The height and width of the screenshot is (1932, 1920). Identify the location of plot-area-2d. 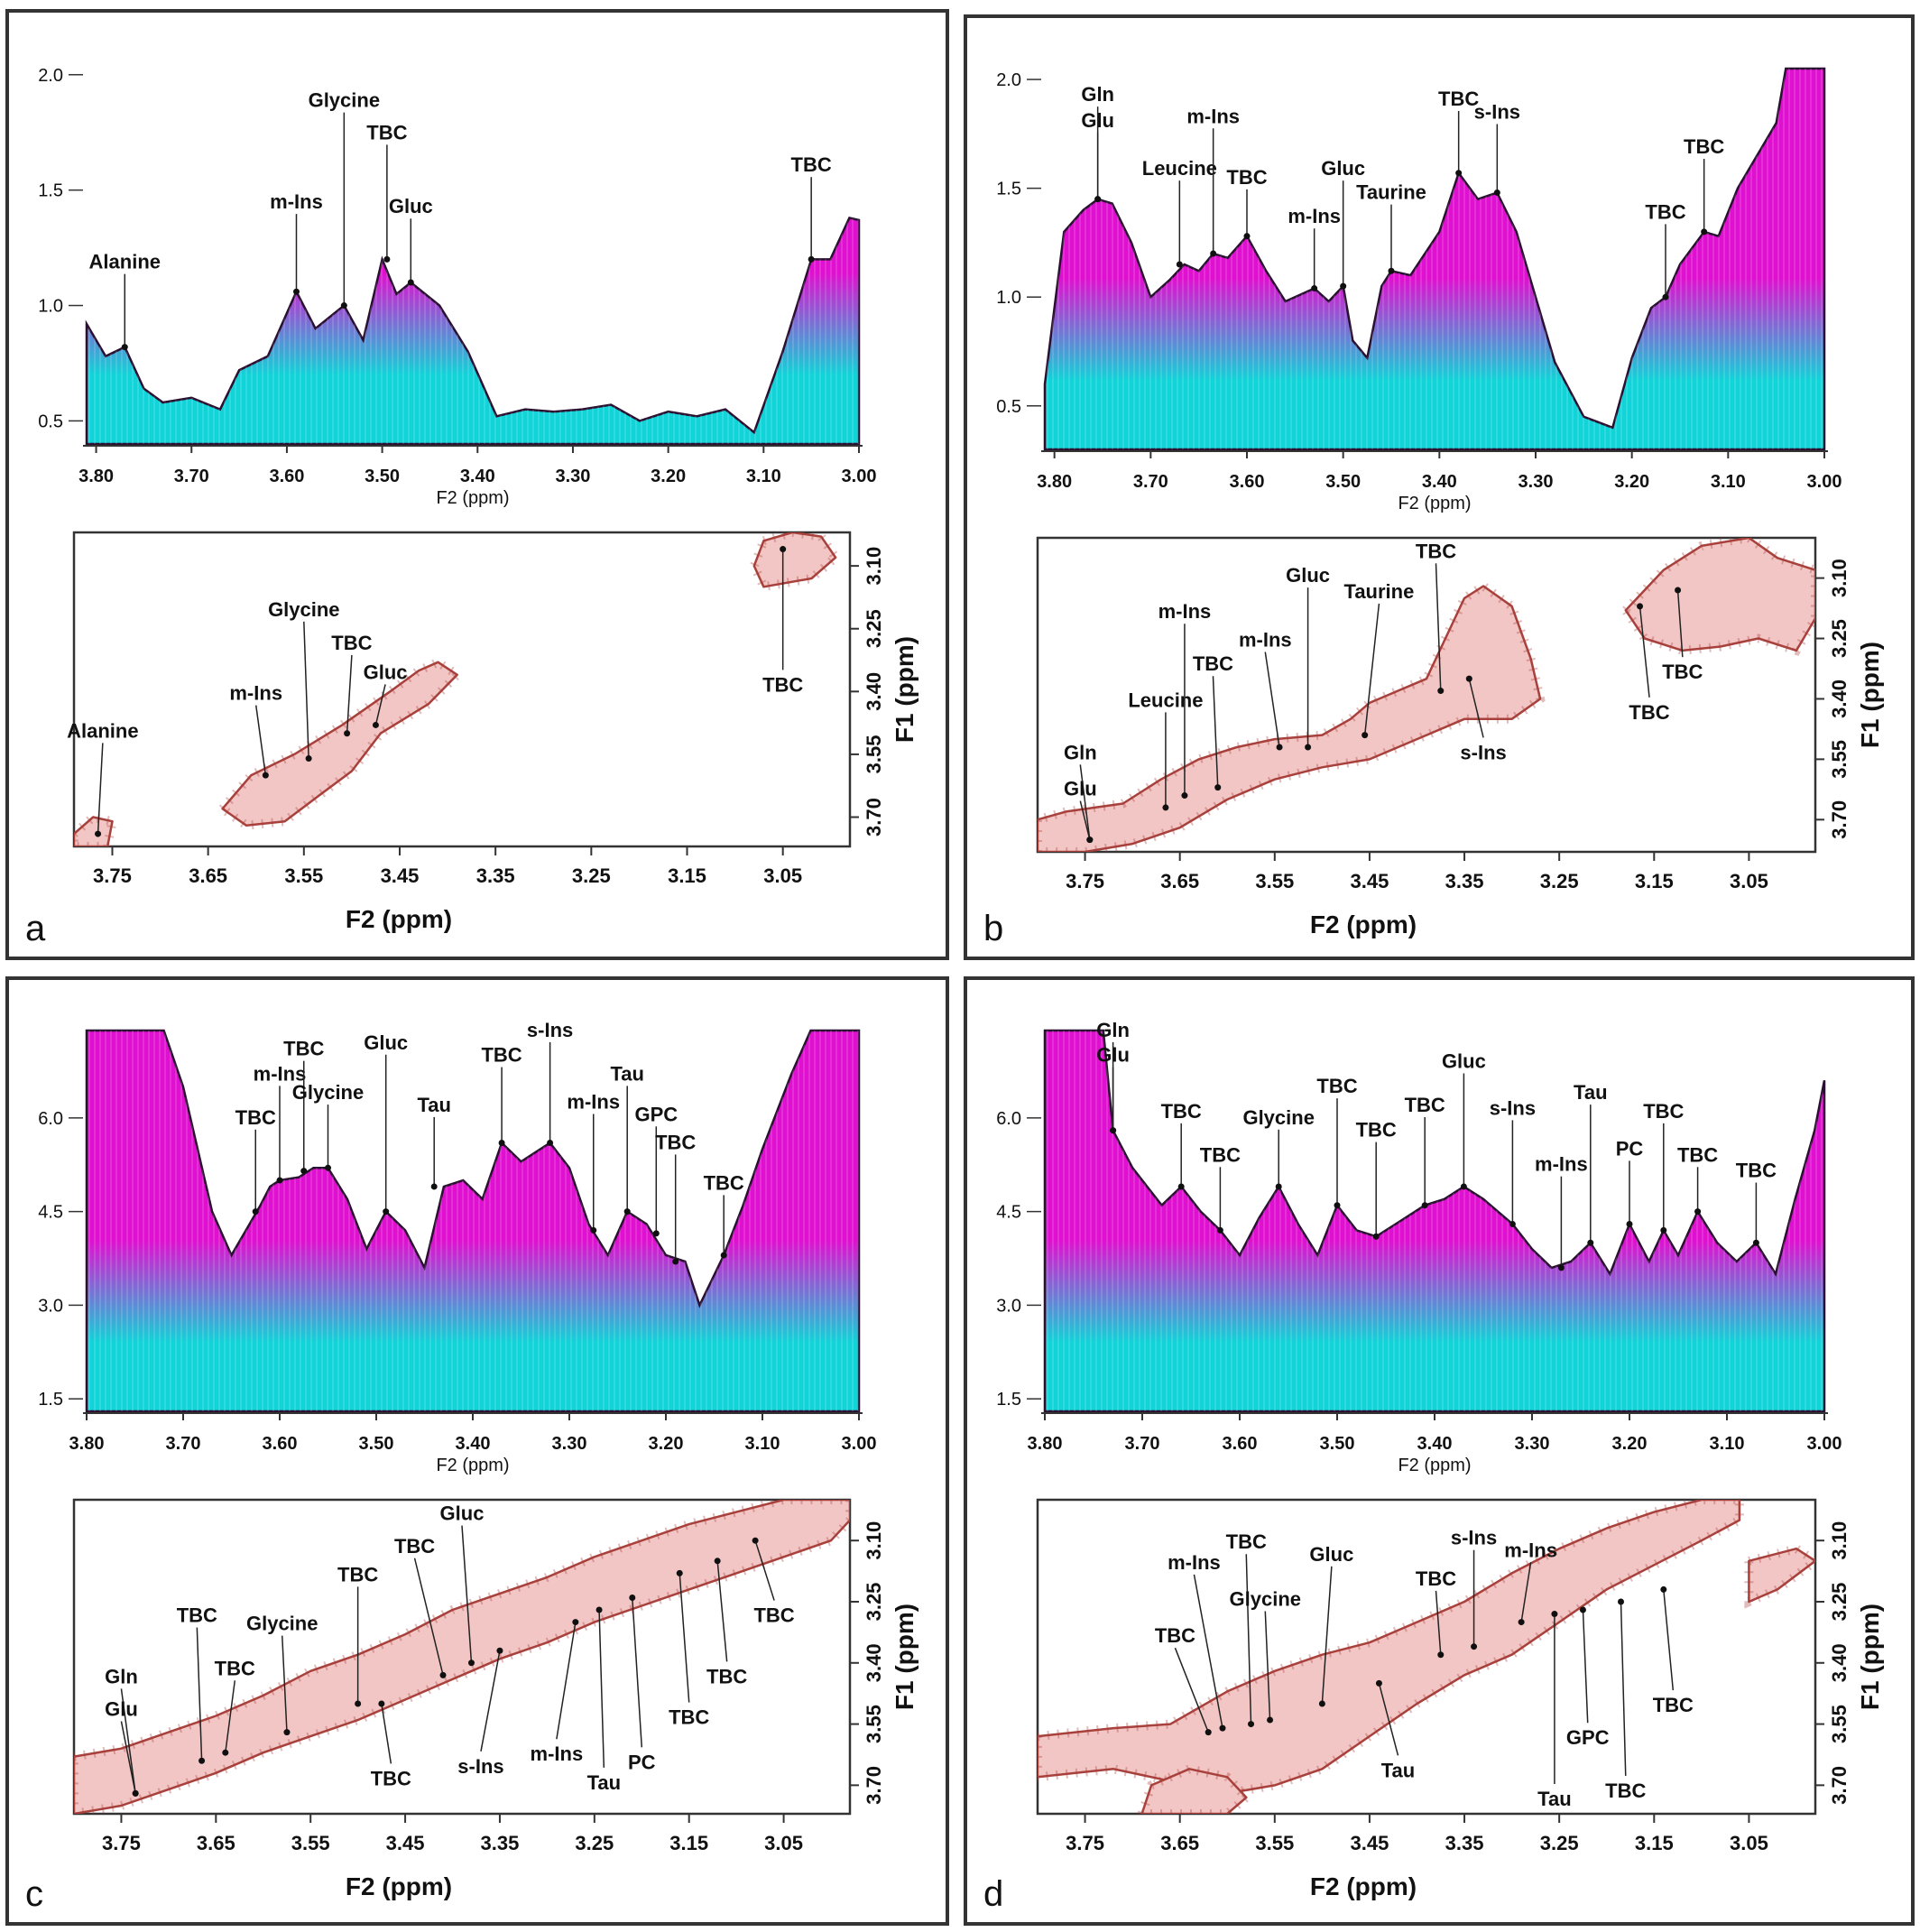
(462, 689).